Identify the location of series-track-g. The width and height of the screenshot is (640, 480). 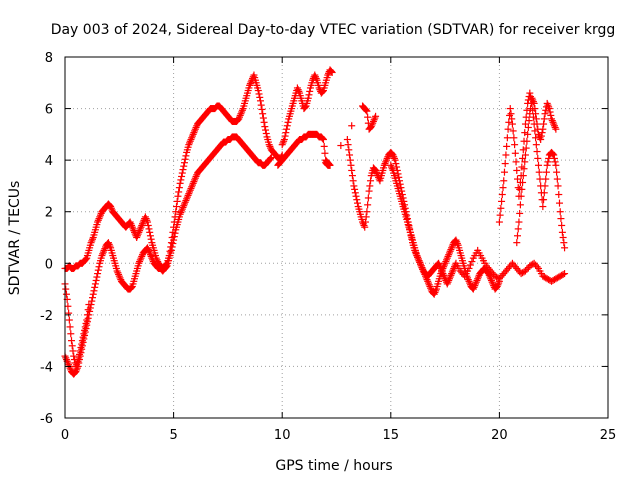
(532, 170).